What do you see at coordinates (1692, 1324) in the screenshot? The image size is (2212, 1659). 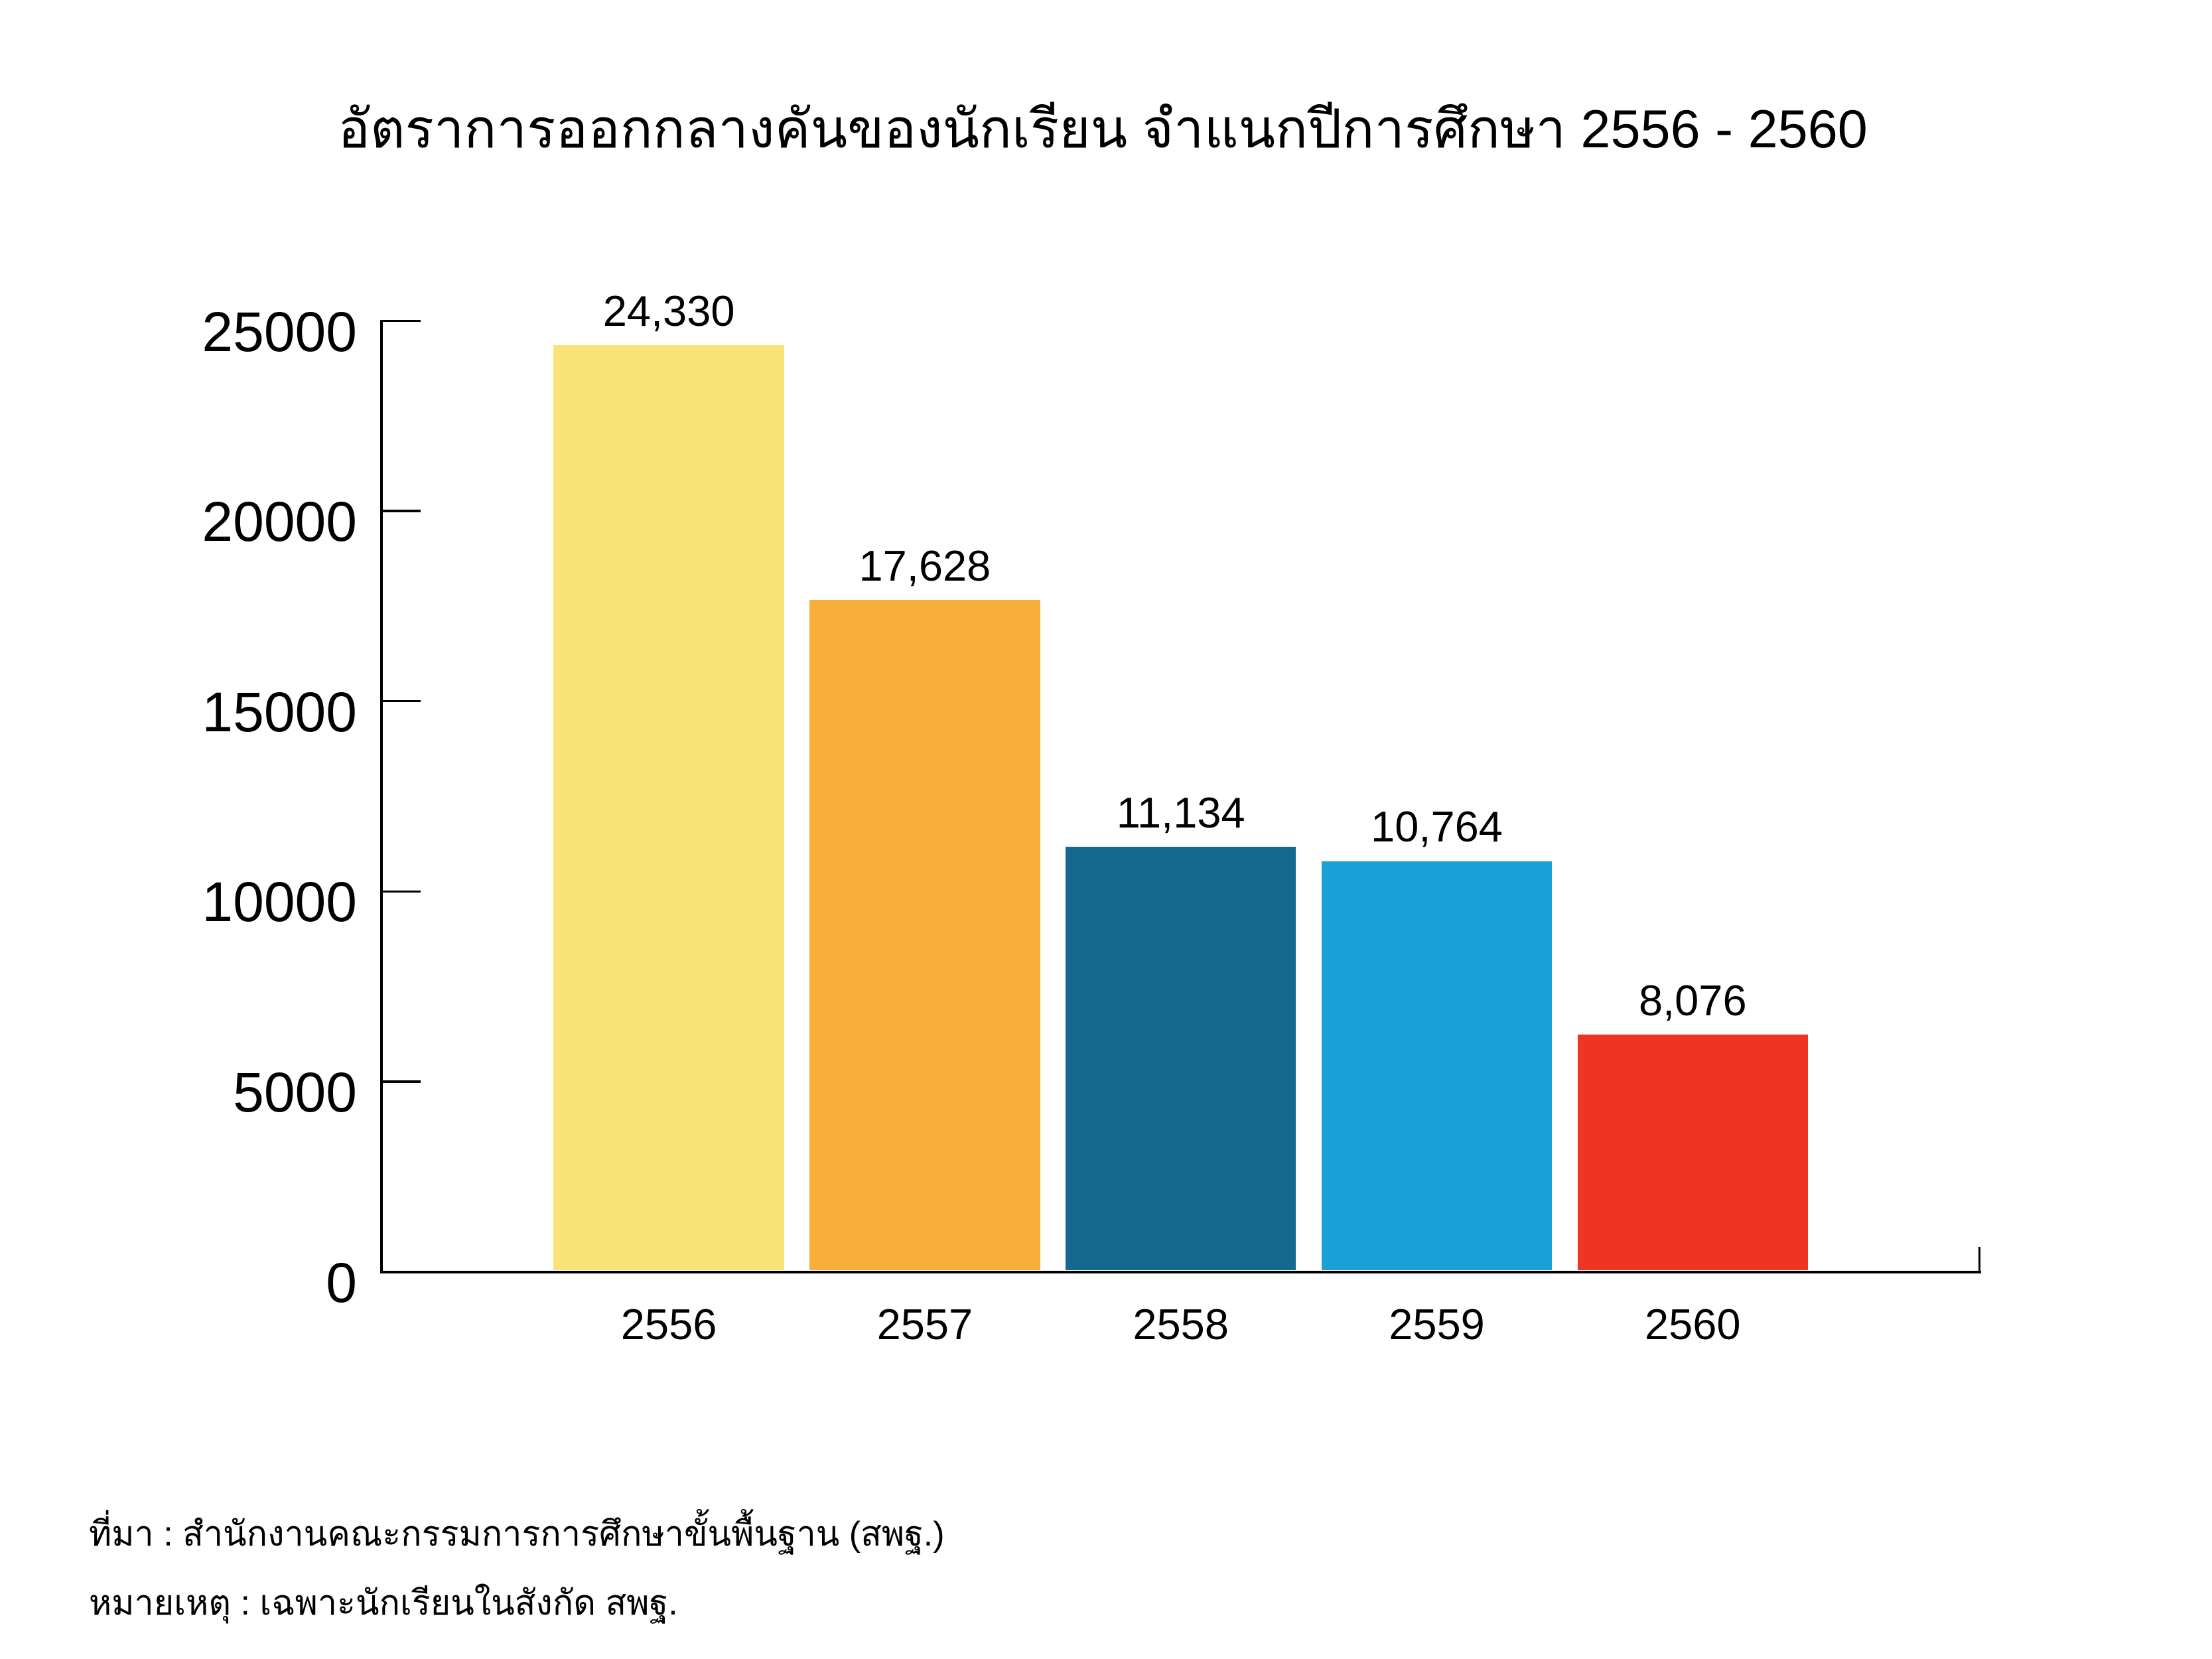 I see `x-tick-label-2560: 2560` at bounding box center [1692, 1324].